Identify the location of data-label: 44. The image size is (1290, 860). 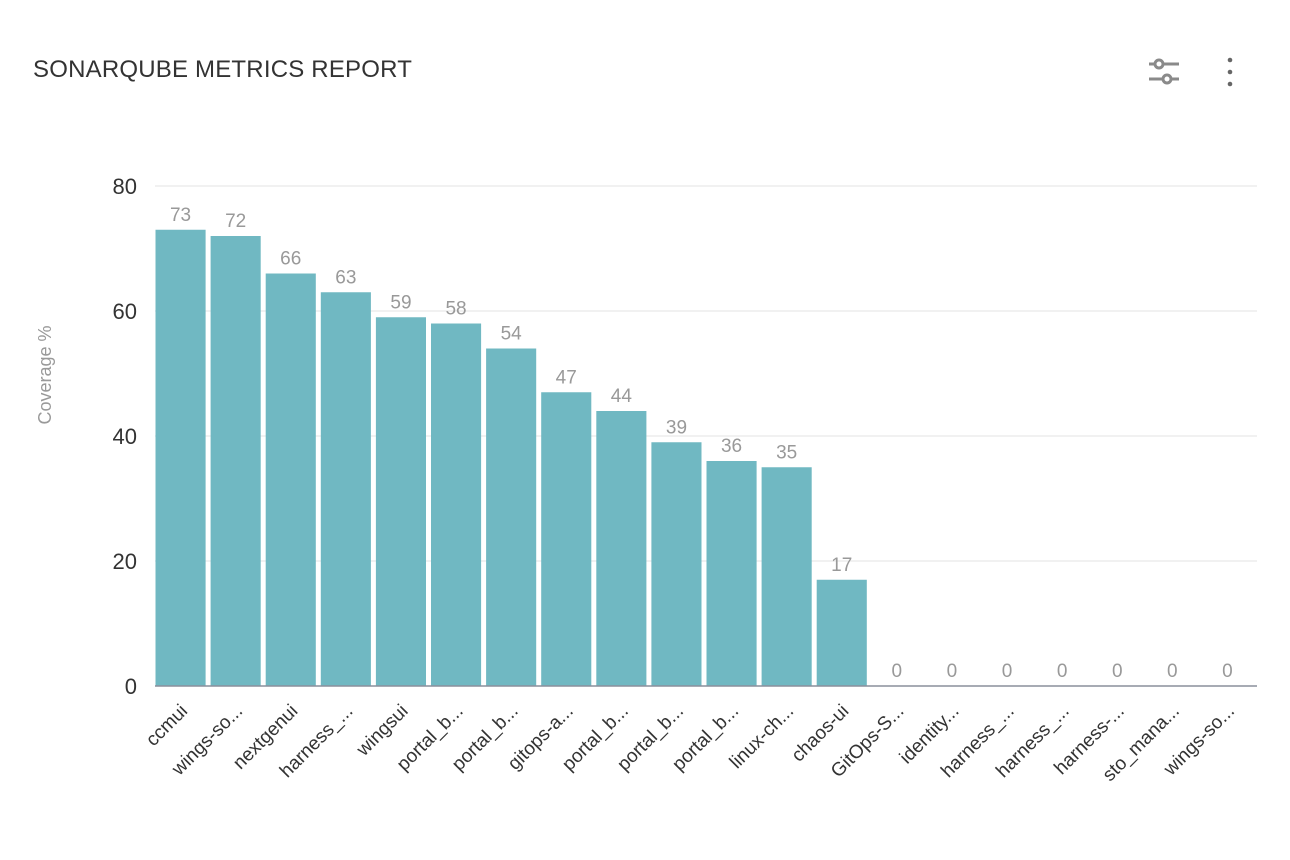
(622, 396).